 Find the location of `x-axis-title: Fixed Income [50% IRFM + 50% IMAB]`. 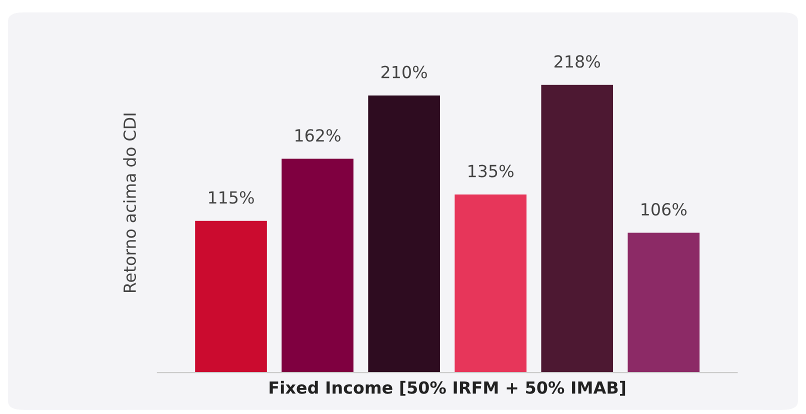

x-axis-title: Fixed Income [50% IRFM + 50% IMAB] is located at coordinates (448, 388).